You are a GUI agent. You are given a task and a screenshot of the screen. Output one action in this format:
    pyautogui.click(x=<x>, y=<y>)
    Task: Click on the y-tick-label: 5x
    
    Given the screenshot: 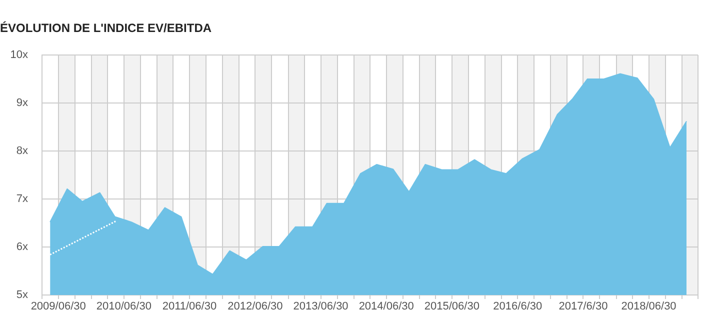 What is the action you would take?
    pyautogui.click(x=22, y=295)
    